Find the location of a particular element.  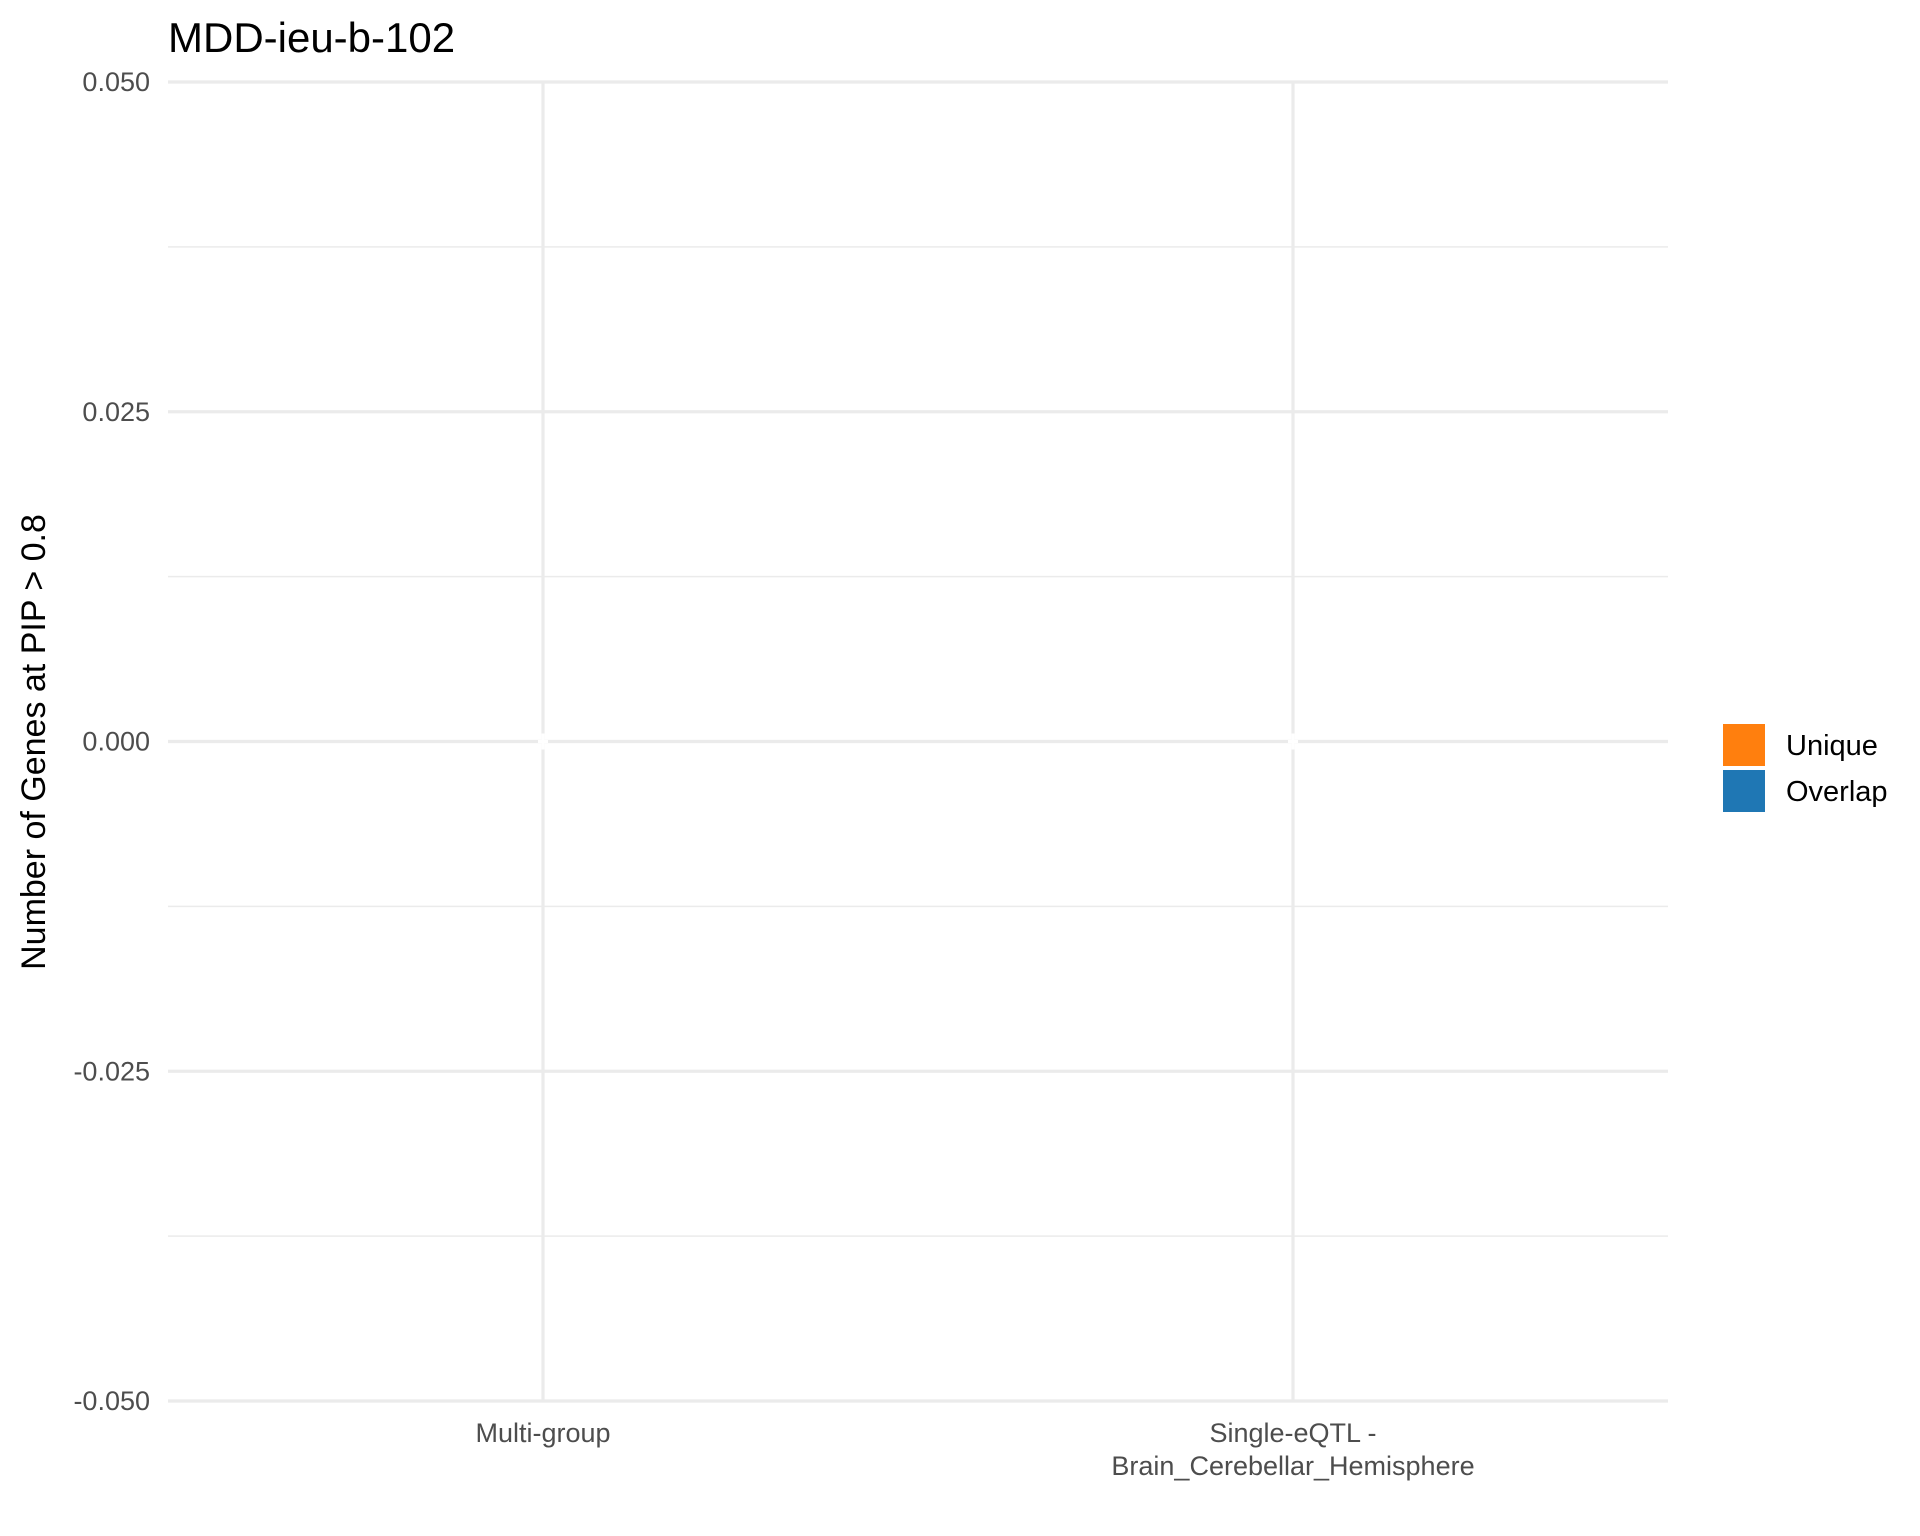

legend-key-unique is located at coordinates (1744, 745).